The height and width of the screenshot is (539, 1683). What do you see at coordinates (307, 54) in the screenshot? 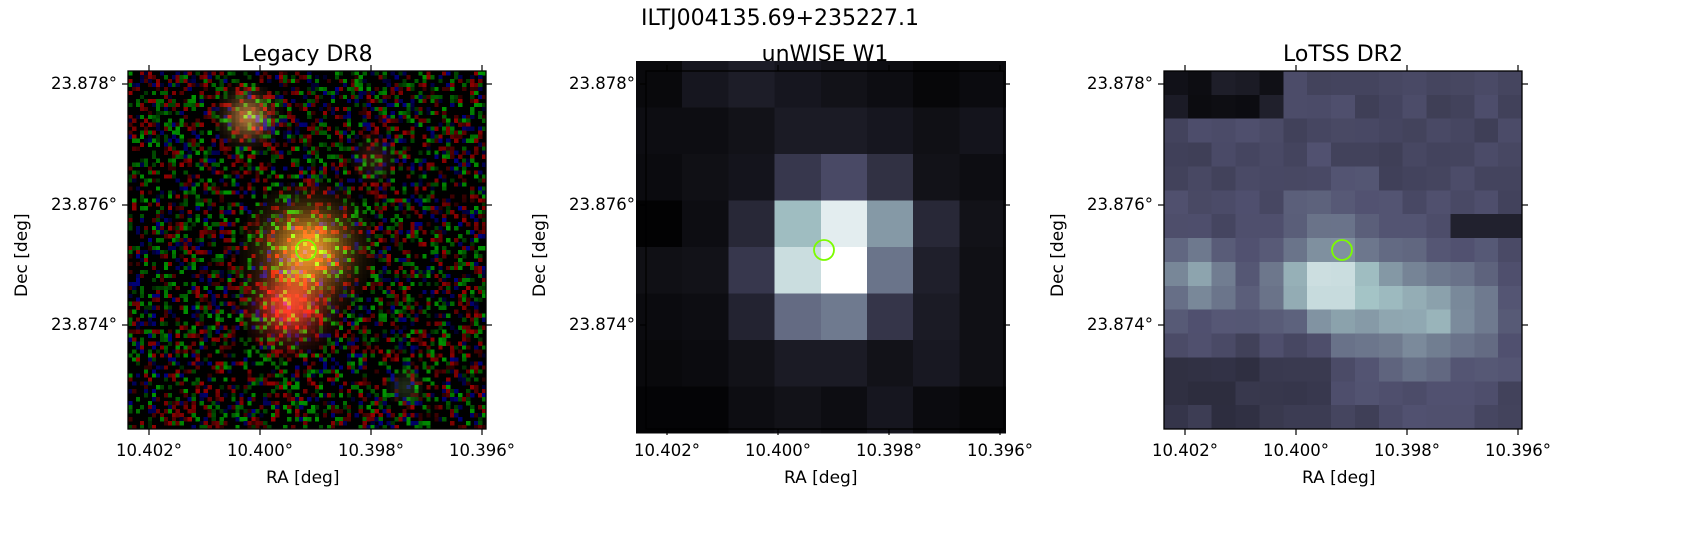
I see `panel-title-legacy: Legacy DR8` at bounding box center [307, 54].